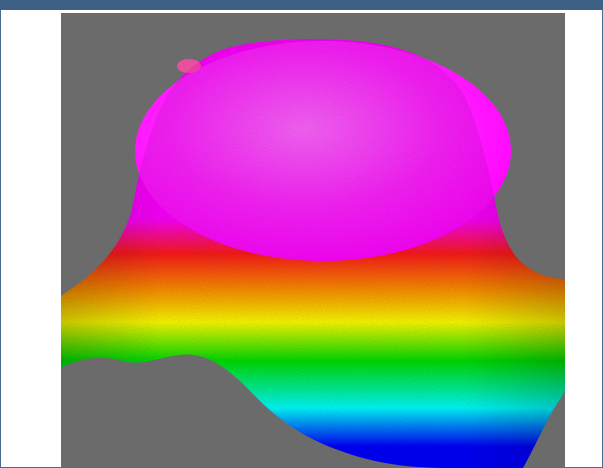 The image size is (603, 468). I want to click on top-bar, so click(301, 5).